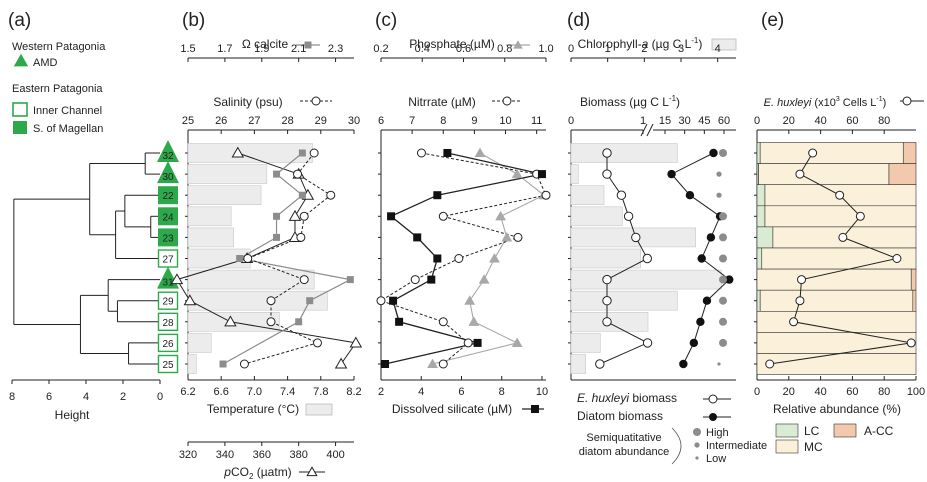  I want to click on station-label: 23, so click(168, 238).